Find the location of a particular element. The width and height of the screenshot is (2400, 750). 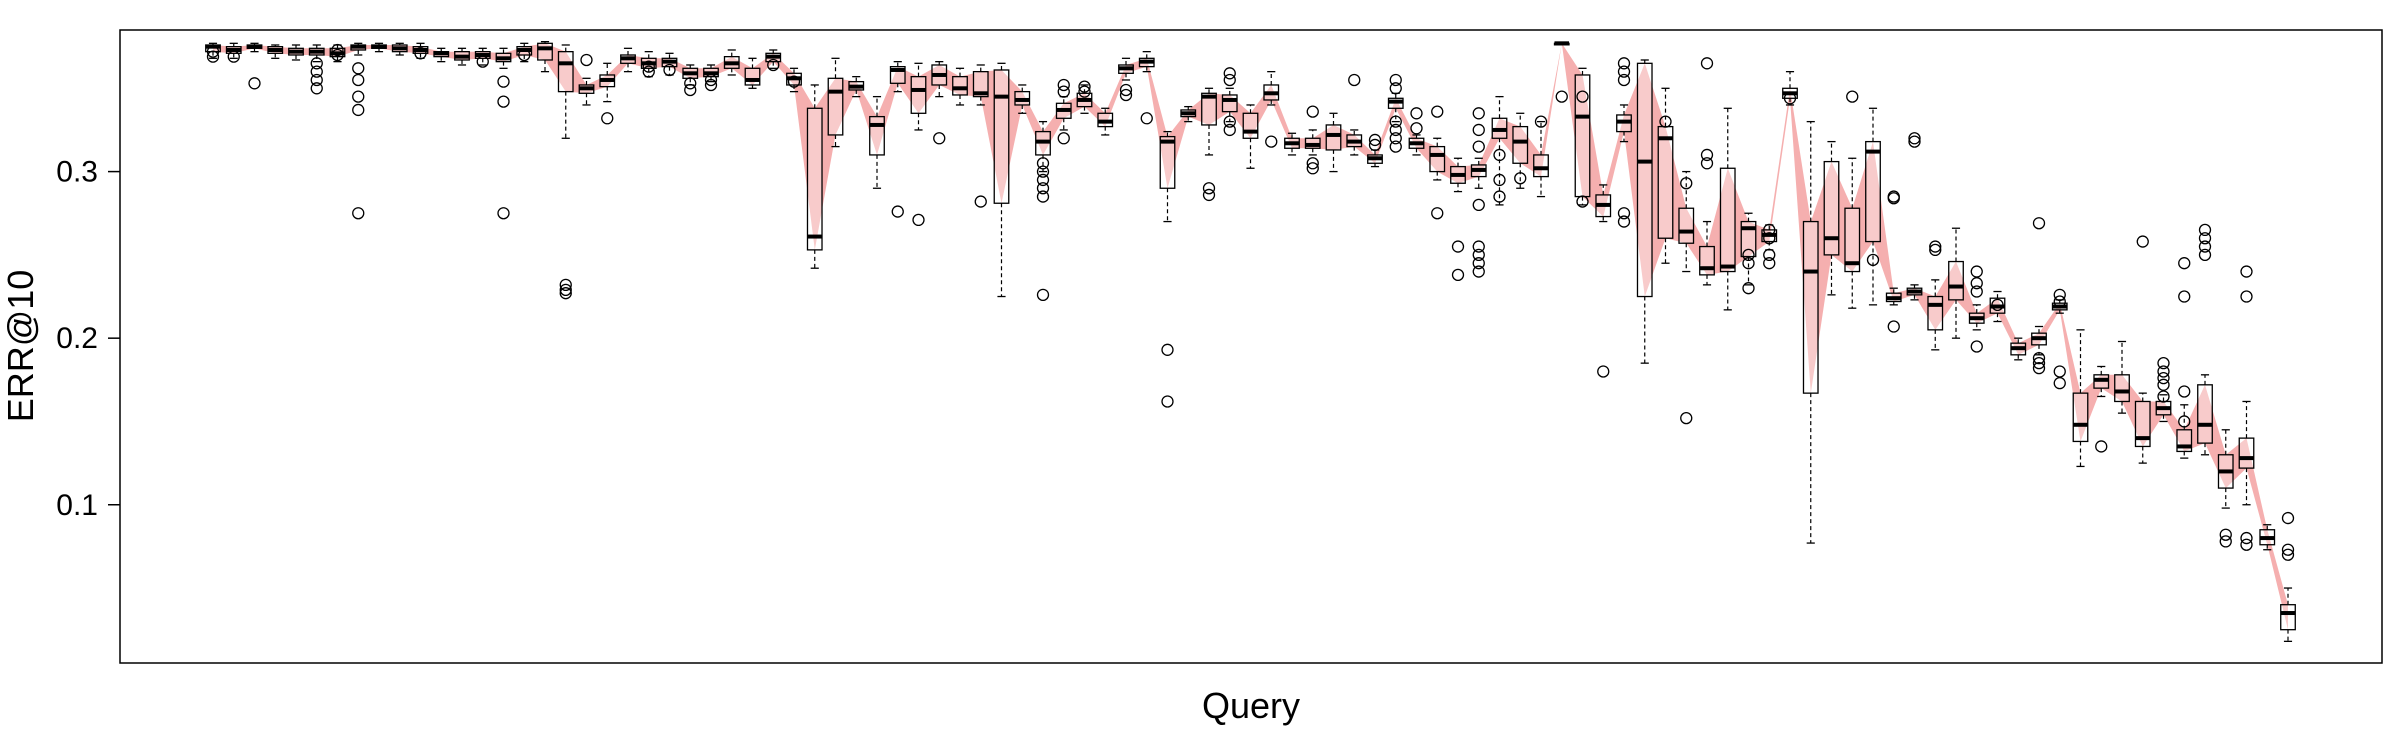

y-tick-label: 0.3 is located at coordinates (77, 172).